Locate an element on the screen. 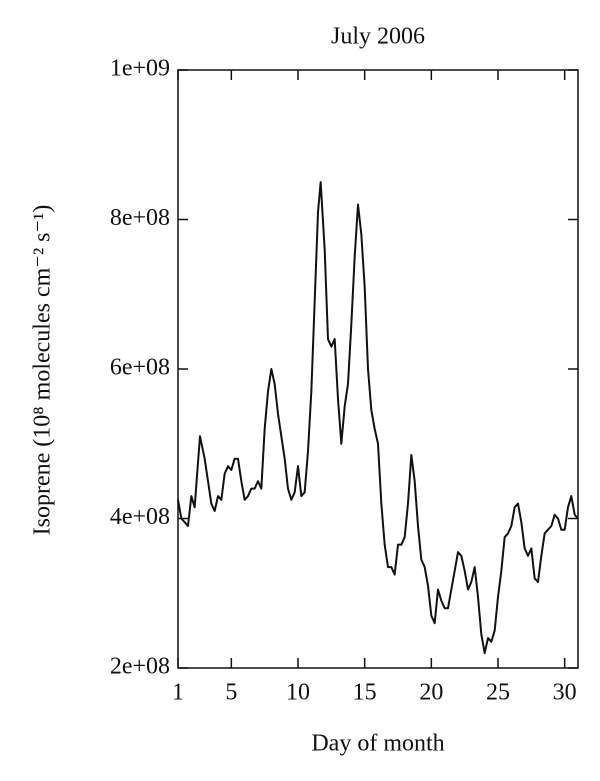  y-tick-label: 6e+08 is located at coordinates (140, 368).